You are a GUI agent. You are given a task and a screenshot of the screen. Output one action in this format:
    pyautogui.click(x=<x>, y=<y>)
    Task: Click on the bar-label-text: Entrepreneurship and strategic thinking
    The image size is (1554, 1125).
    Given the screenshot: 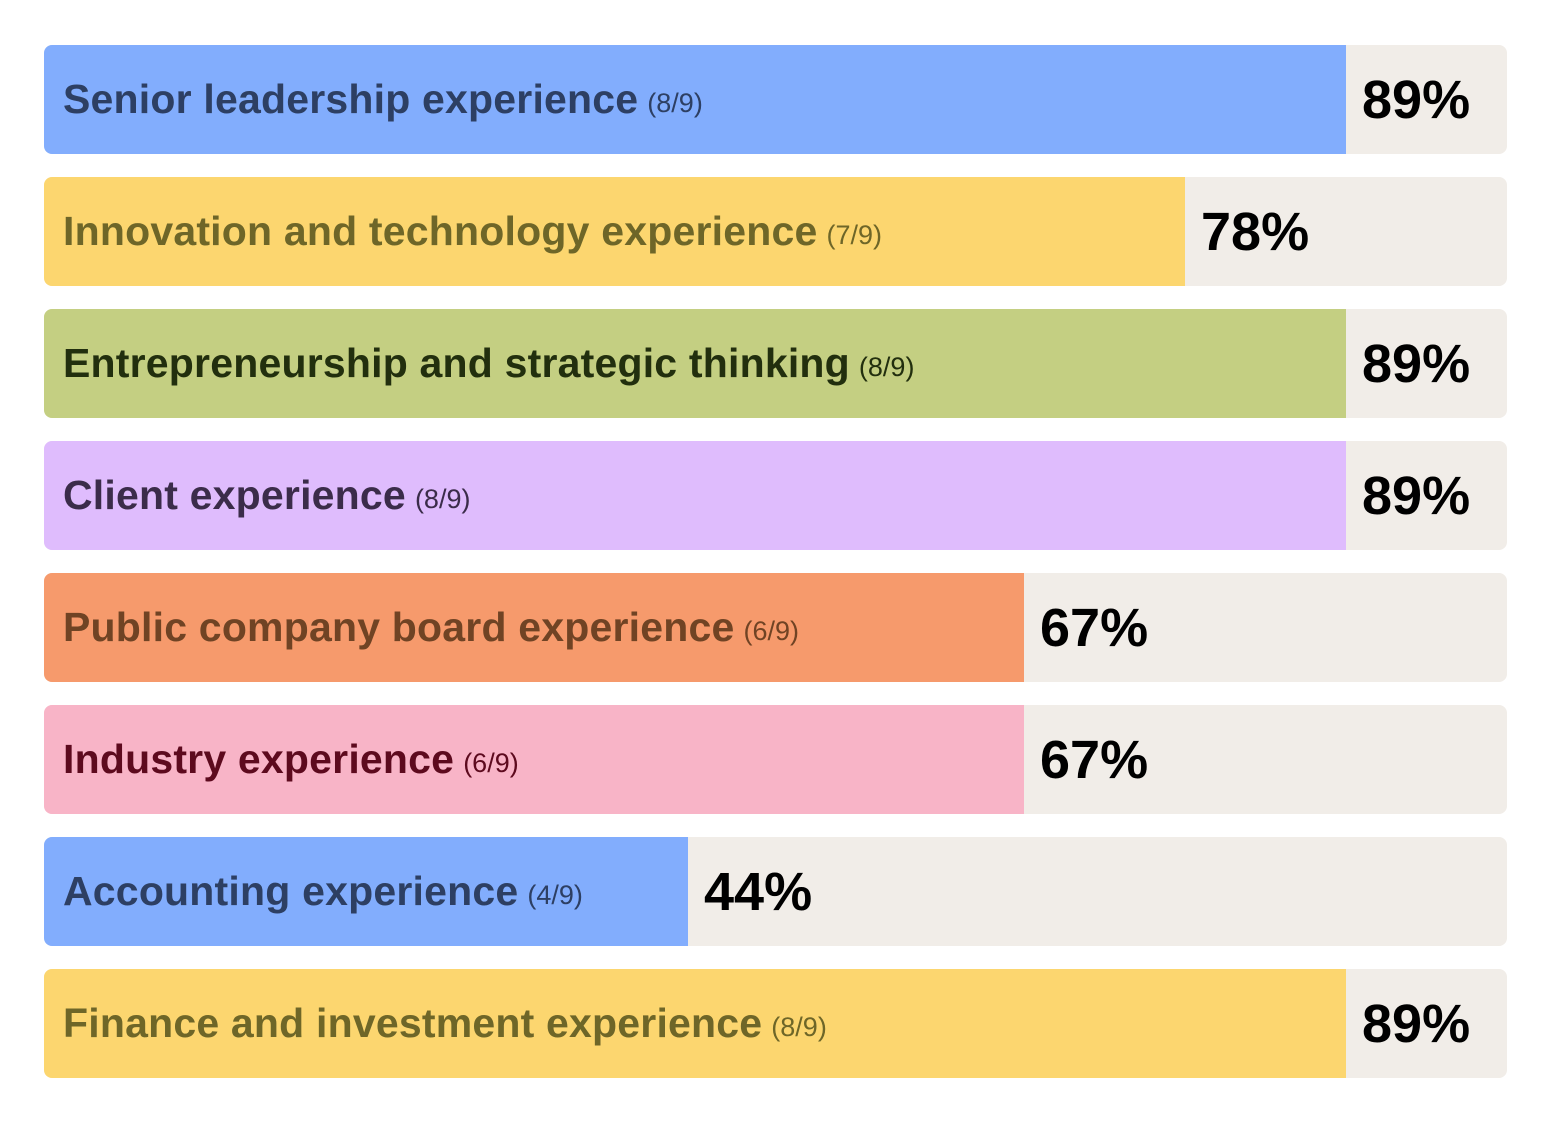 What is the action you would take?
    pyautogui.click(x=456, y=363)
    